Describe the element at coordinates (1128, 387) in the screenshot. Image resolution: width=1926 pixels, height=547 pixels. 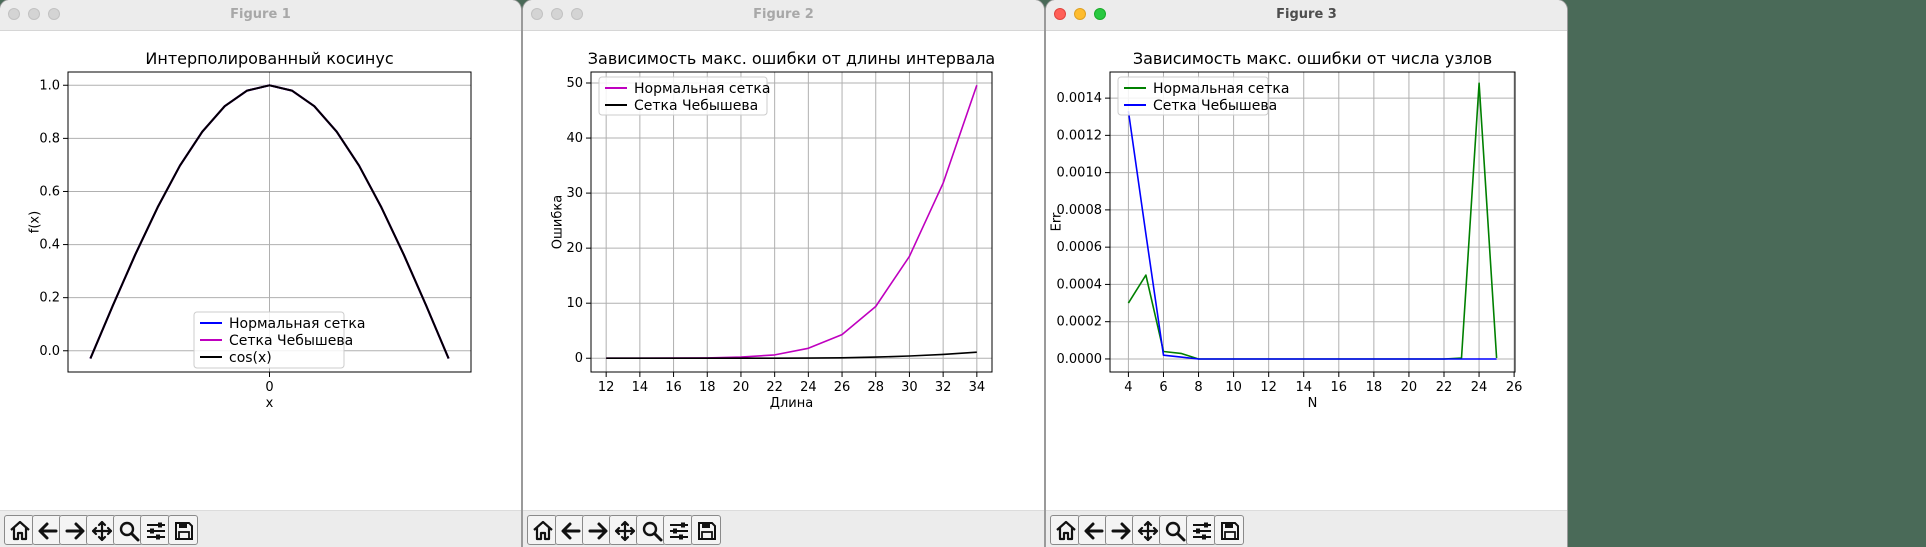
I see `x-tick-label: 4` at that location.